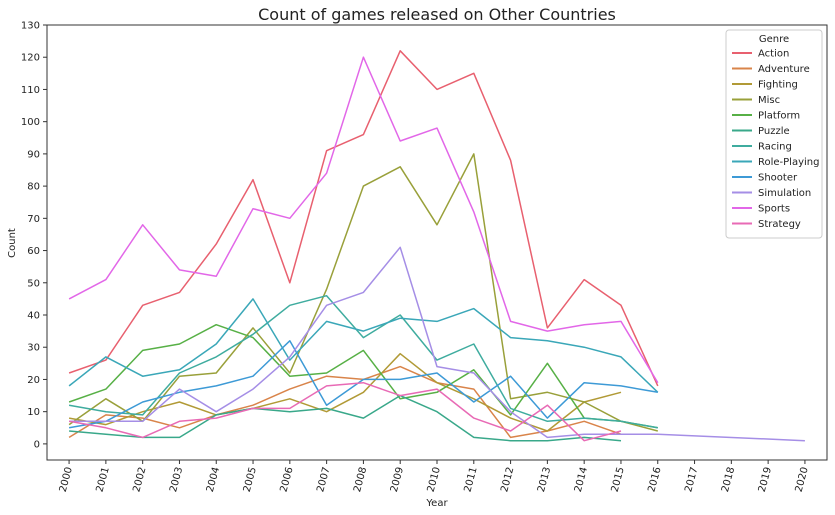  I want to click on y-axis-label: Count, so click(12, 243).